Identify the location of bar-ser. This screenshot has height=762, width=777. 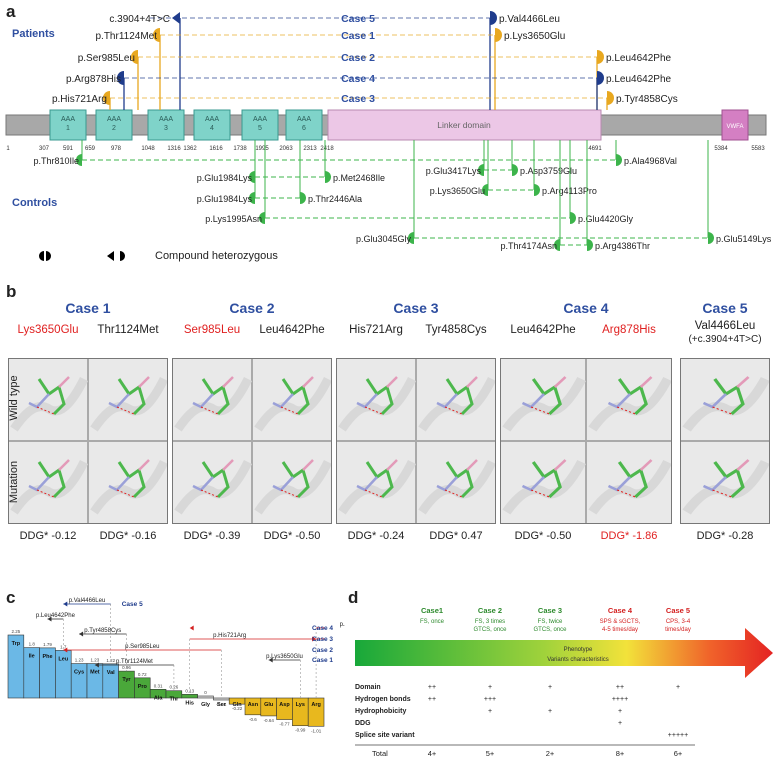
(221, 699).